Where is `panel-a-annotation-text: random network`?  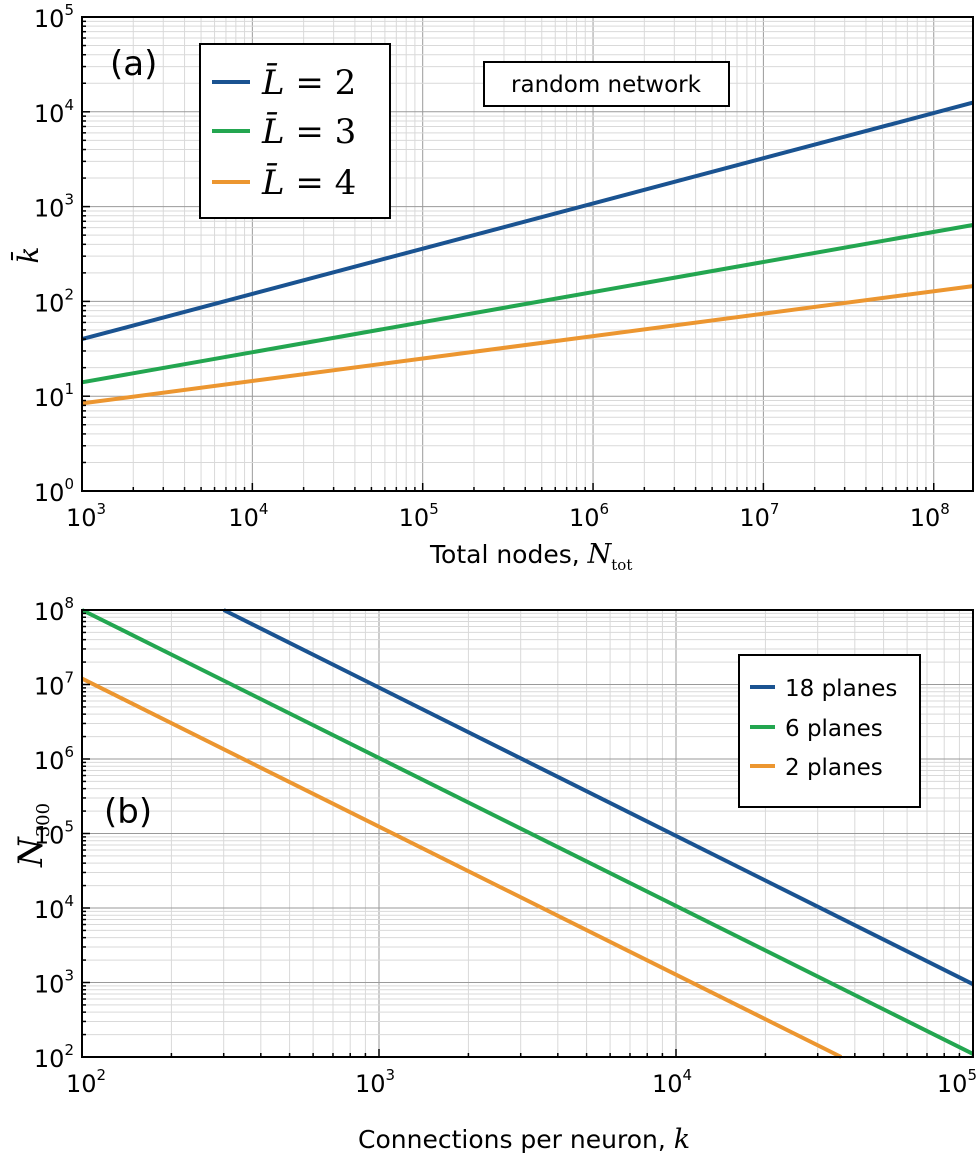 panel-a-annotation-text: random network is located at coordinates (606, 85).